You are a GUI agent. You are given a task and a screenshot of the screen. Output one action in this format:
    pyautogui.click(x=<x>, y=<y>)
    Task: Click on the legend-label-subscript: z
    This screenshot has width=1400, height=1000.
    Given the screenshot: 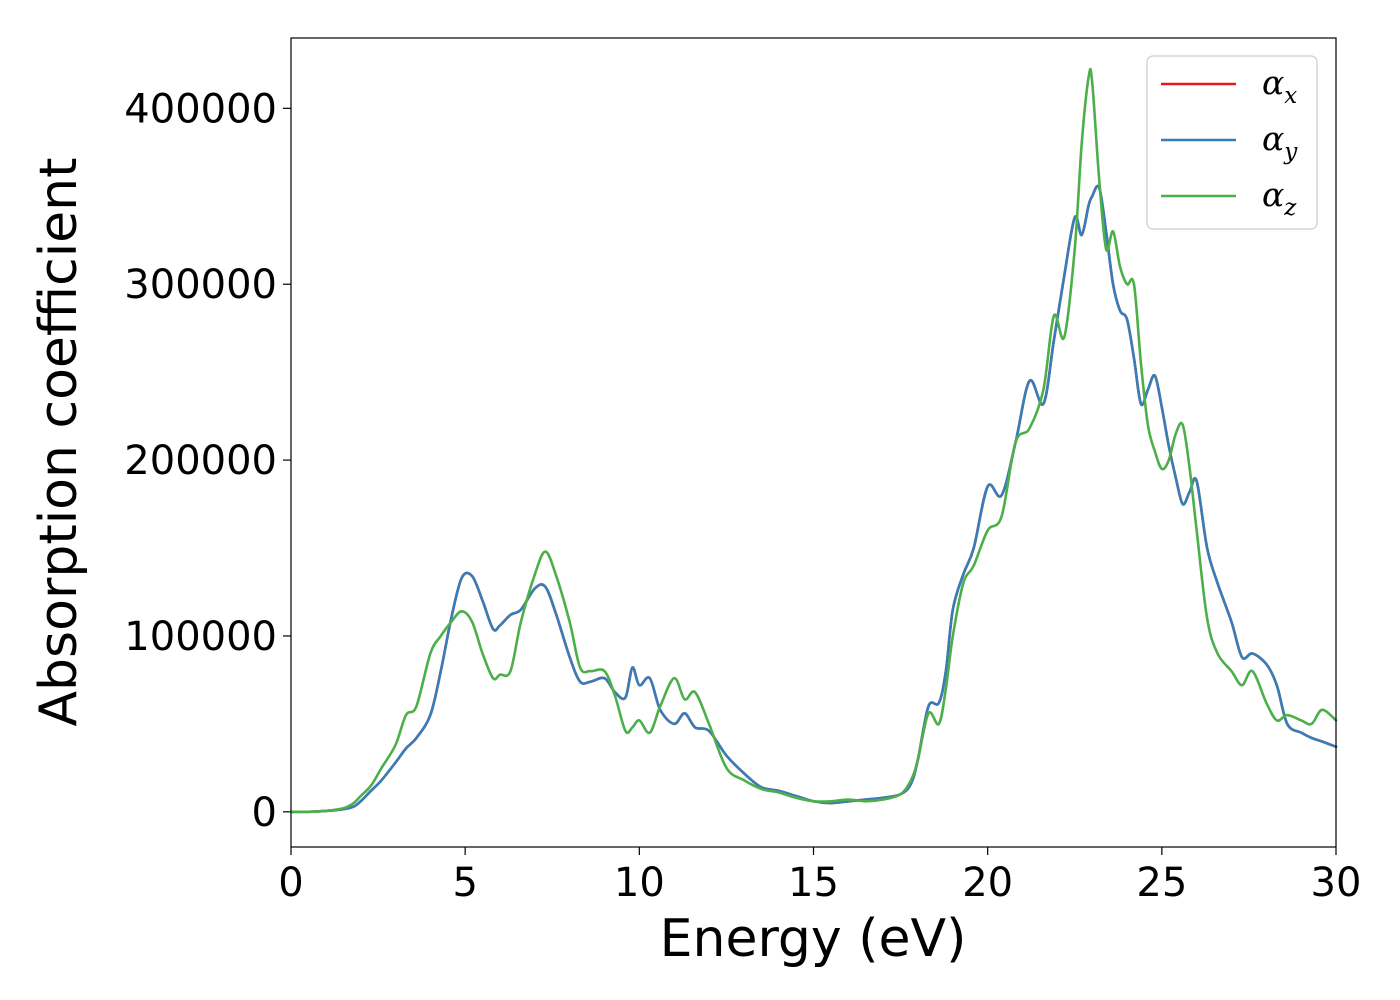 What is the action you would take?
    pyautogui.click(x=1290, y=208)
    